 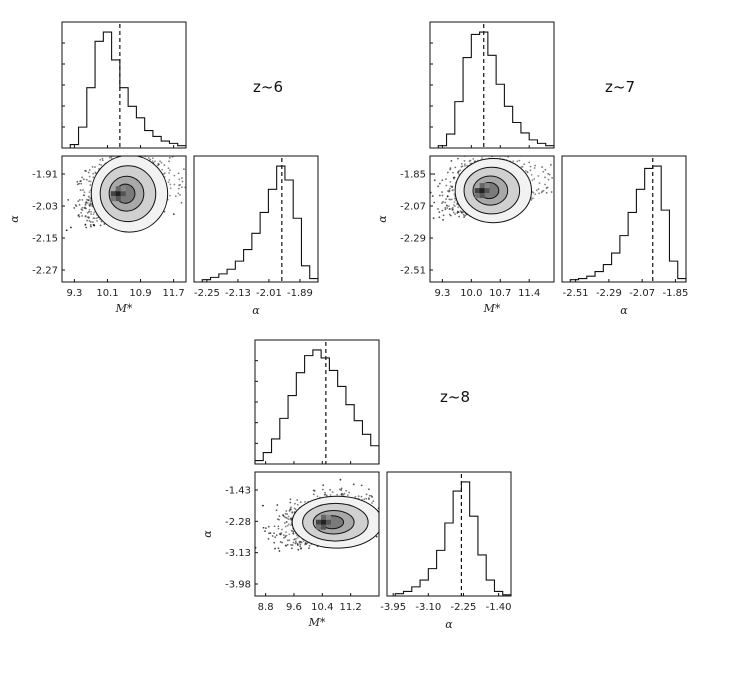 I want to click on mstar-histogram, so click(x=317, y=406).